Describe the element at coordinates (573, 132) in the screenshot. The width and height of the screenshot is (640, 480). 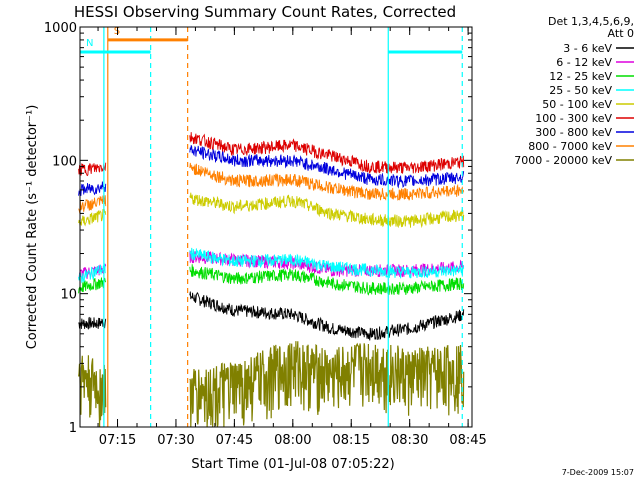
I see `legend-label: 300 - 800 keV` at that location.